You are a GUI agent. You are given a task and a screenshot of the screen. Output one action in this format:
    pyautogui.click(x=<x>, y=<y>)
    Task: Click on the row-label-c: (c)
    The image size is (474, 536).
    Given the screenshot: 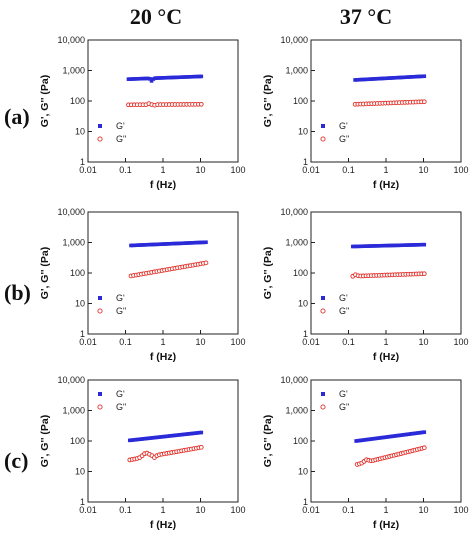 What is the action you would take?
    pyautogui.click(x=16, y=460)
    